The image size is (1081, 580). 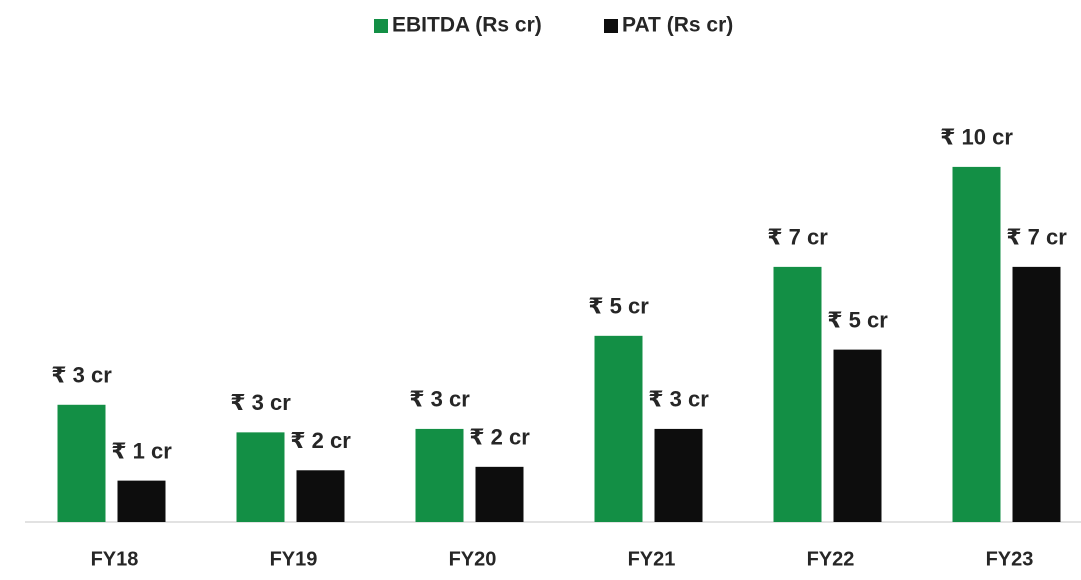 I want to click on legend-label: PAT (Rs cr), so click(x=677, y=25).